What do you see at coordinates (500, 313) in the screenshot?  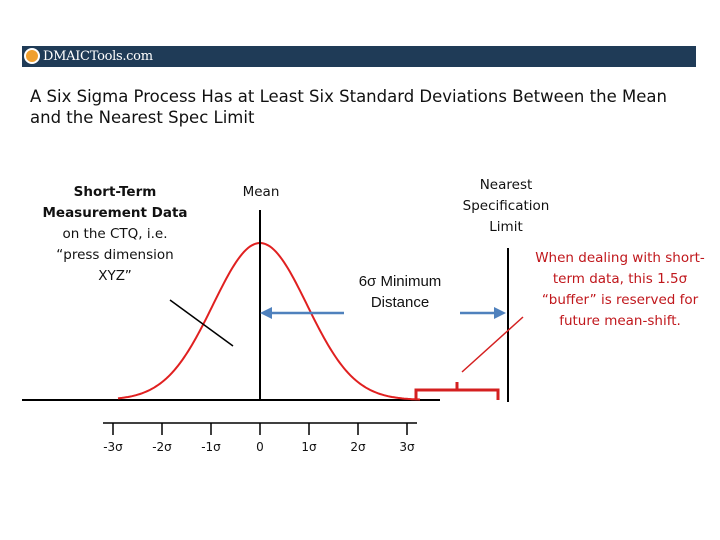 I see `distance-arrowhead-right` at bounding box center [500, 313].